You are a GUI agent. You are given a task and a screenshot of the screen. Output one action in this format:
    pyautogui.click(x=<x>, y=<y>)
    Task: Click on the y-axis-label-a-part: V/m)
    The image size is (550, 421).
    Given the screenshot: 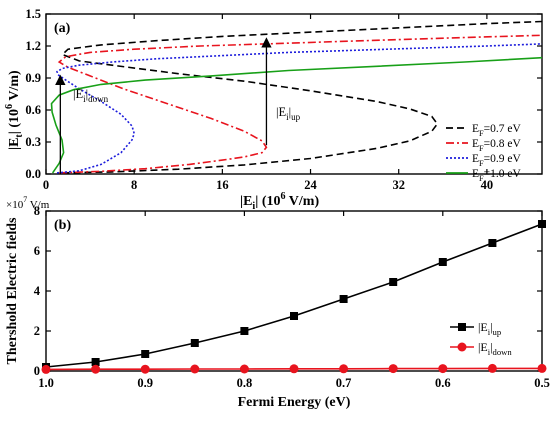 What is the action you would take?
    pyautogui.click(x=14, y=87)
    